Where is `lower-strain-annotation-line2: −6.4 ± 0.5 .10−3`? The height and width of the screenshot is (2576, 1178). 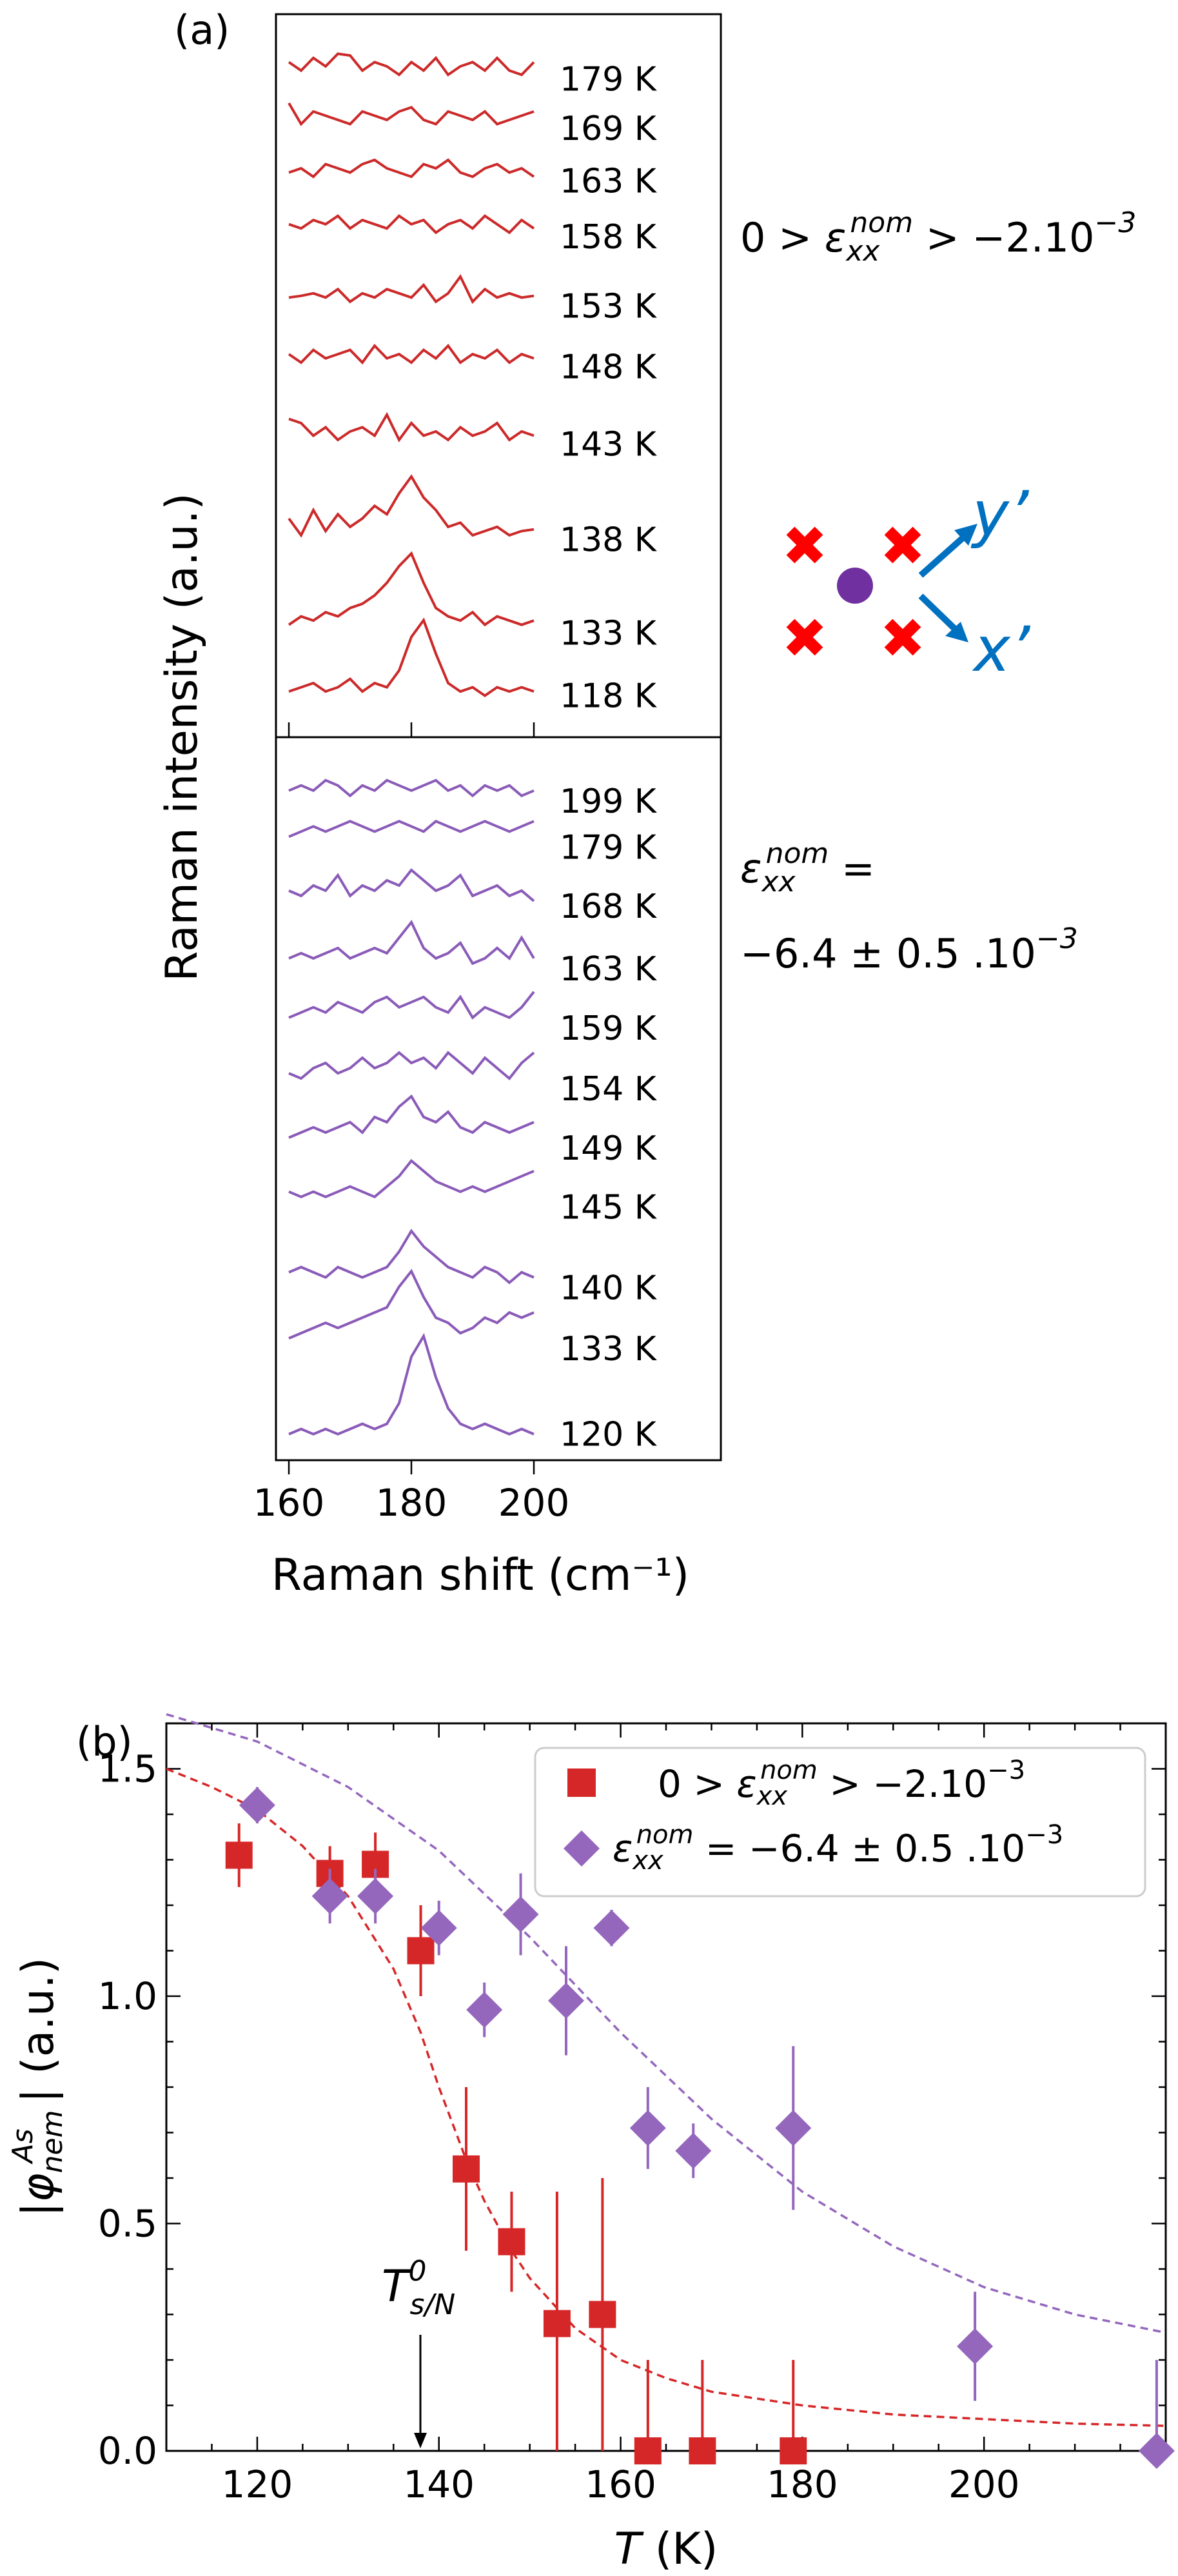 lower-strain-annotation-line2: −6.4 ± 0.5 .10−3 is located at coordinates (909, 949).